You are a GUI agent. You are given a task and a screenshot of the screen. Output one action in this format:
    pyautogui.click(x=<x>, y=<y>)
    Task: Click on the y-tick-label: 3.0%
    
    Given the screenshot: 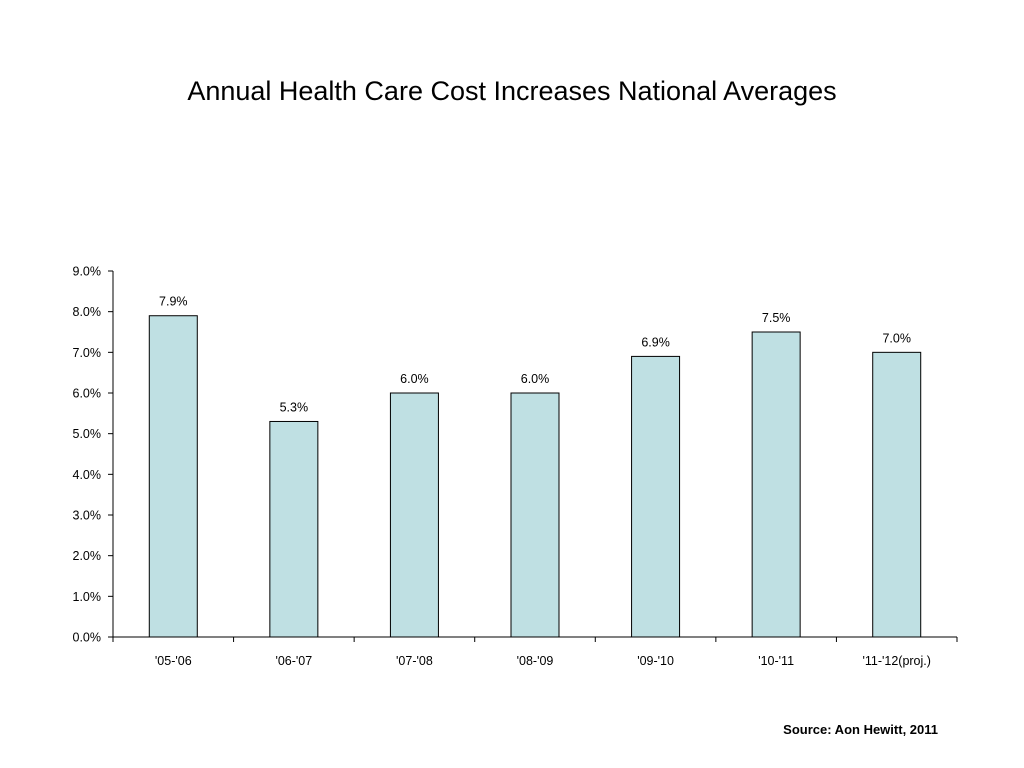 What is the action you would take?
    pyautogui.click(x=87, y=516)
    